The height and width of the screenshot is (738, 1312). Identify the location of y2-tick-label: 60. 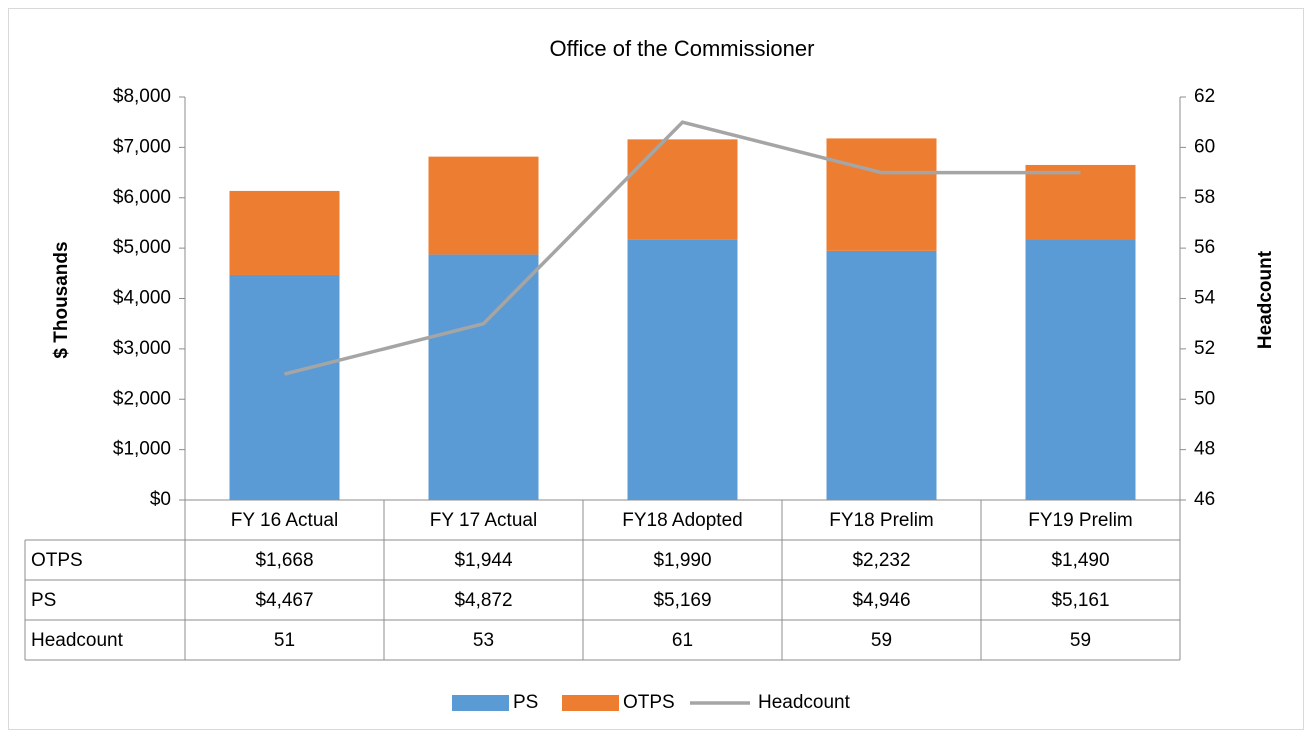
(1204, 146).